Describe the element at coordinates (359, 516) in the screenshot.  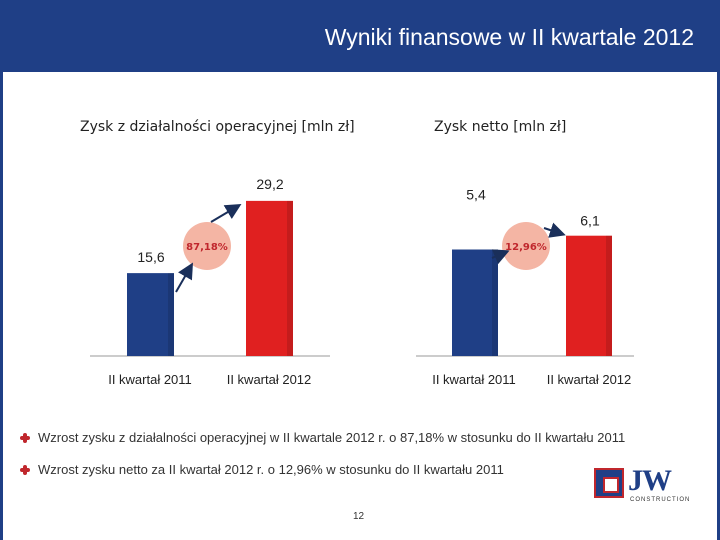
I see `page-number: 12` at that location.